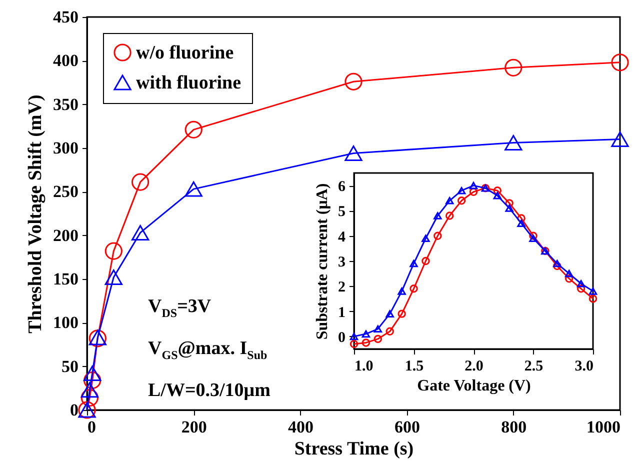 The width and height of the screenshot is (640, 468). What do you see at coordinates (534, 366) in the screenshot?
I see `x-tick-label: 2.5` at bounding box center [534, 366].